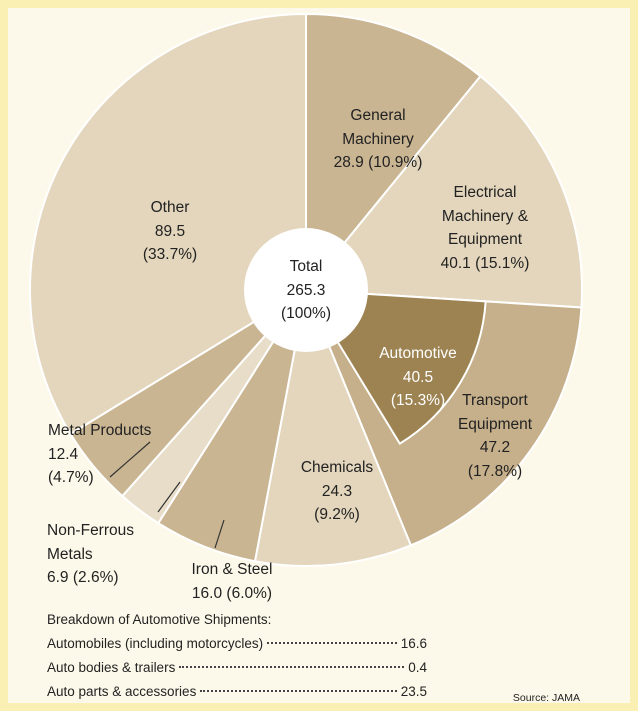 The width and height of the screenshot is (638, 711). What do you see at coordinates (207, 593) in the screenshot?
I see `slice-value: 16.0` at bounding box center [207, 593].